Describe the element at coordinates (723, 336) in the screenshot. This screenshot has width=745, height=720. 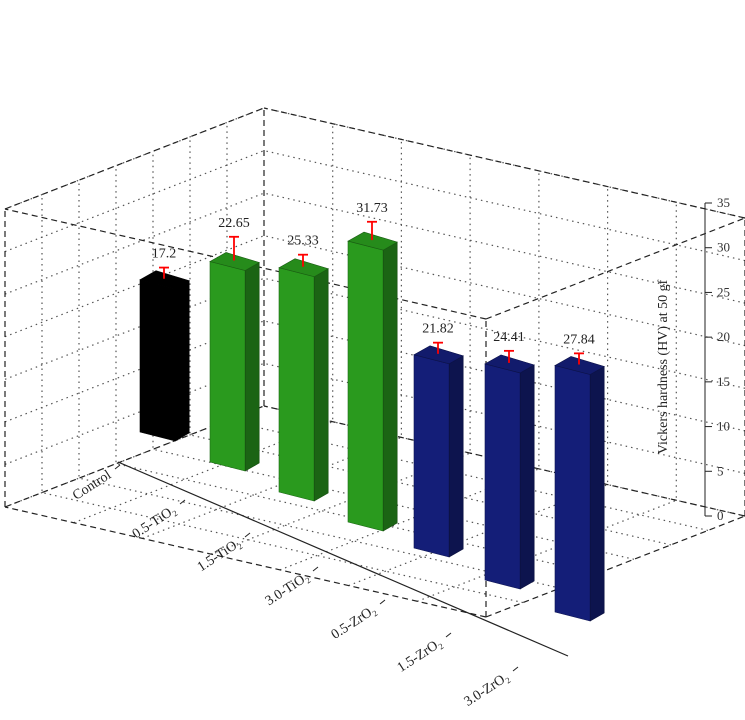
I see `z-tick-label: 20` at that location.